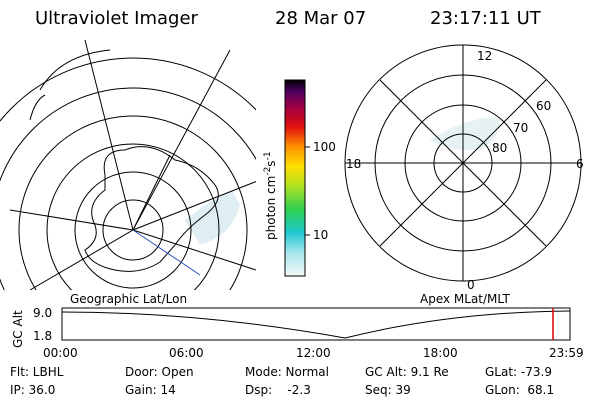 Image resolution: width=600 pixels, height=404 pixels. I want to click on info-field: Door: Open, so click(159, 372).